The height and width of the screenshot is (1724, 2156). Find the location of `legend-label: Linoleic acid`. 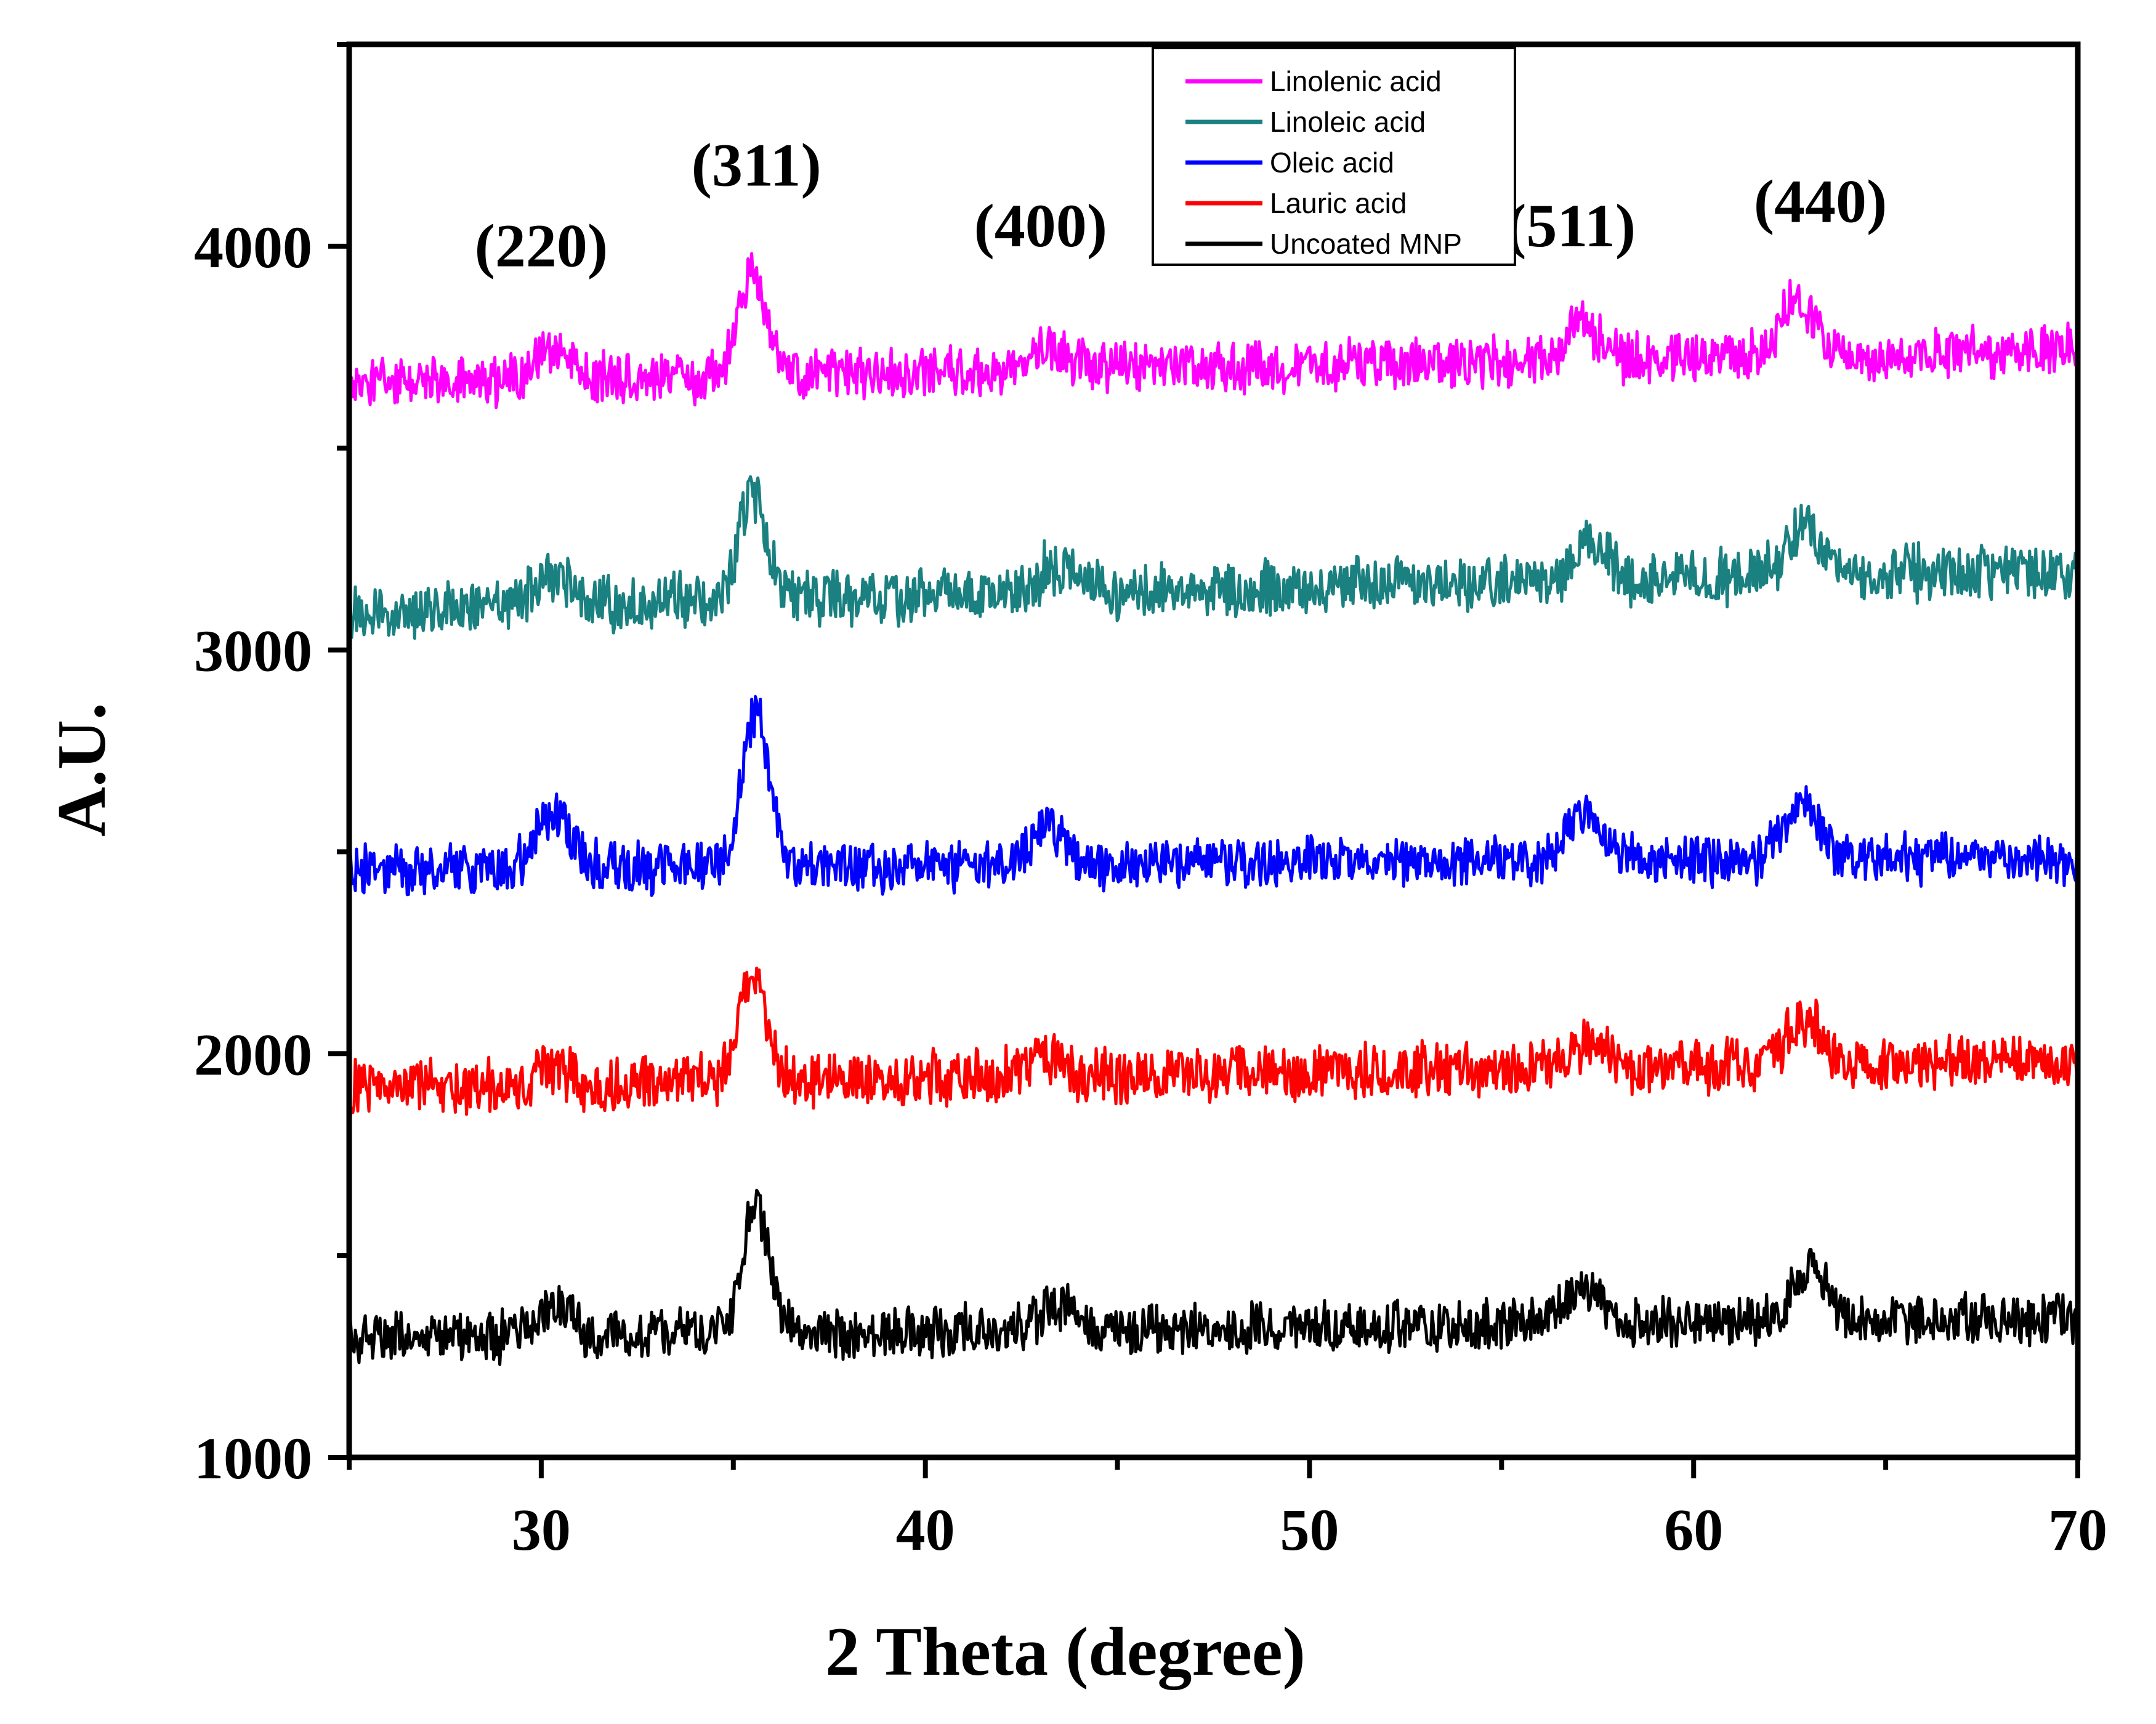

legend-label: Linoleic acid is located at coordinates (1348, 122).